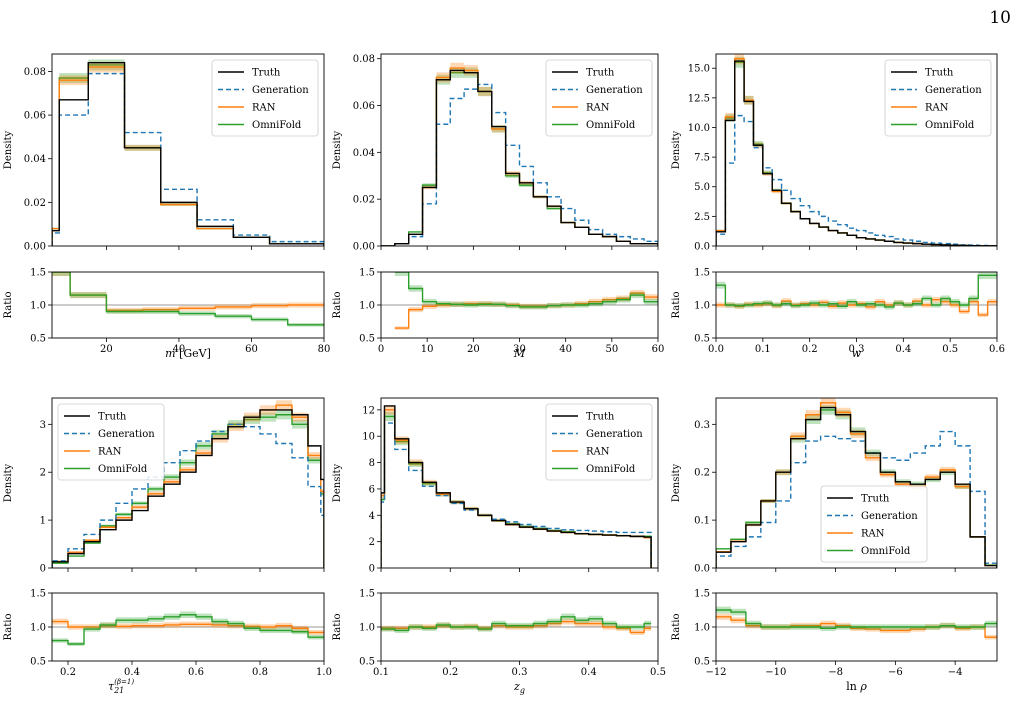  Describe the element at coordinates (565, 349) in the screenshot. I see `x-tick-label: 40` at that location.